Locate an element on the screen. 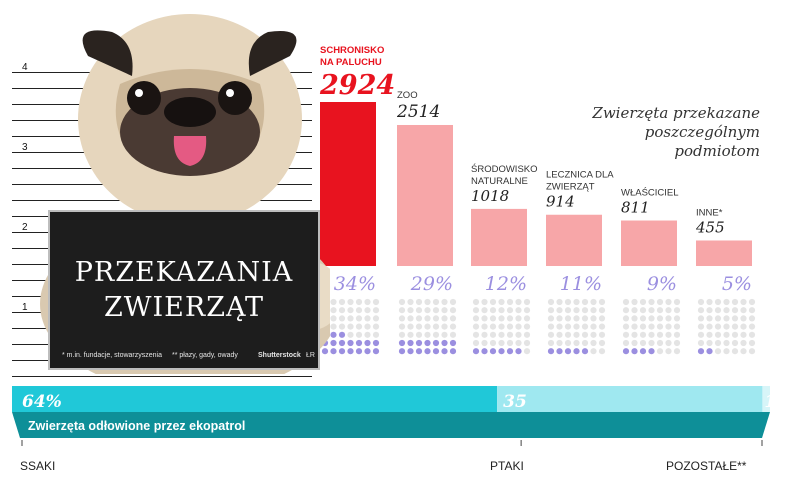 Image resolution: width=788 pixels, height=489 pixels. bar-category-label: ZOO is located at coordinates (407, 95).